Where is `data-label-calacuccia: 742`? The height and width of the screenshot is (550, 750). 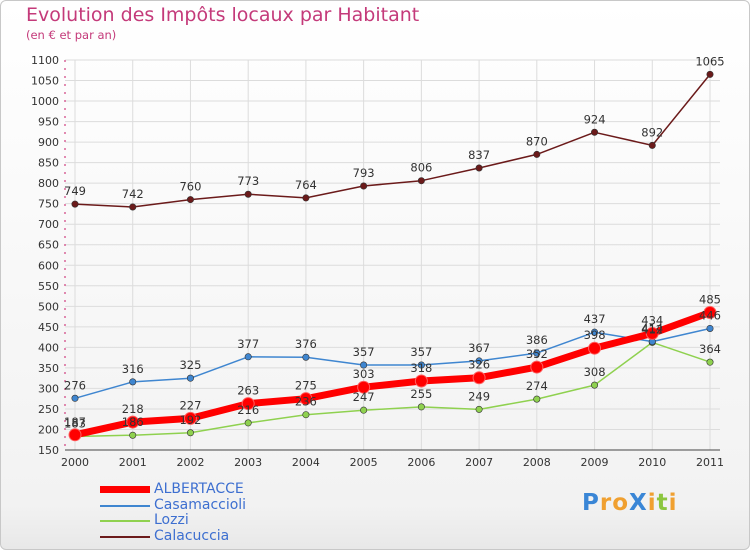 data-label-calacuccia: 742 is located at coordinates (133, 194).